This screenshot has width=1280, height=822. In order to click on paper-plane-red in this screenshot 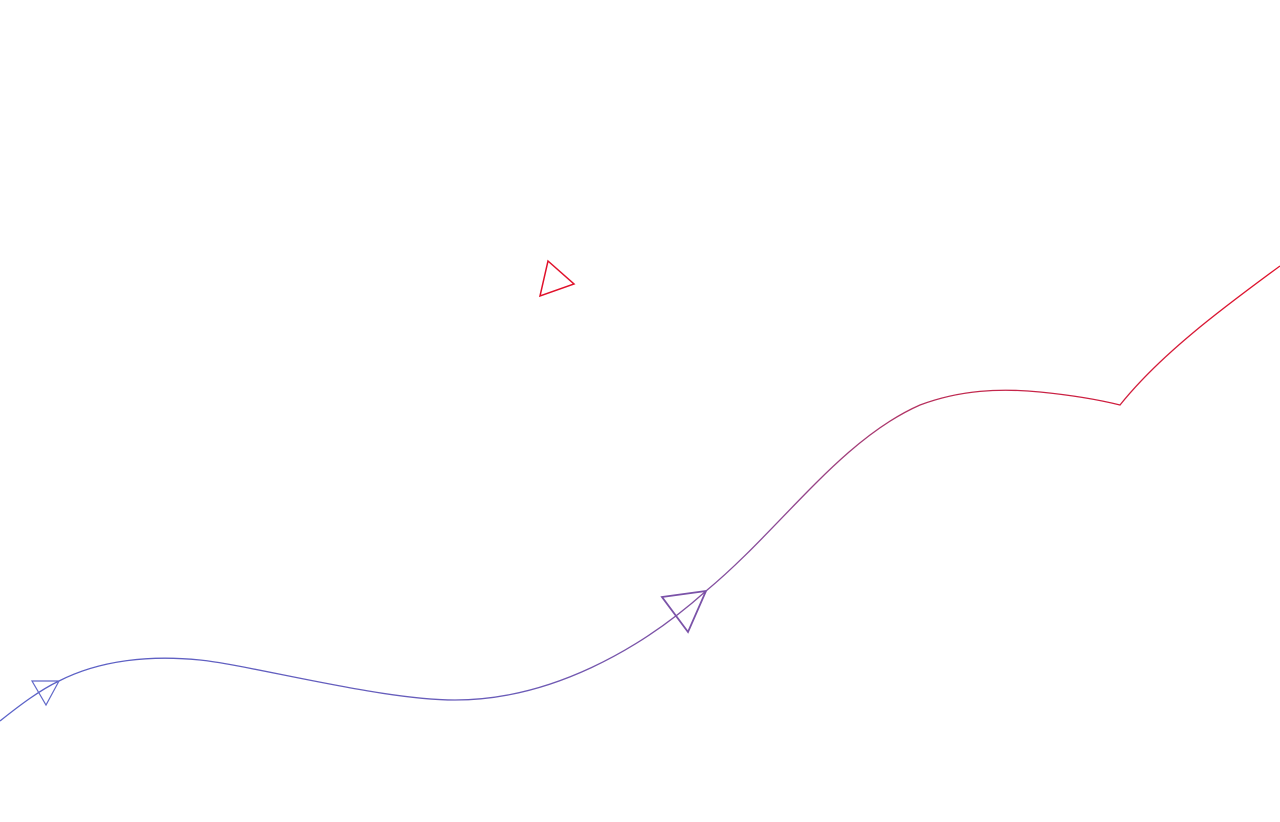, I will do `click(557, 278)`.